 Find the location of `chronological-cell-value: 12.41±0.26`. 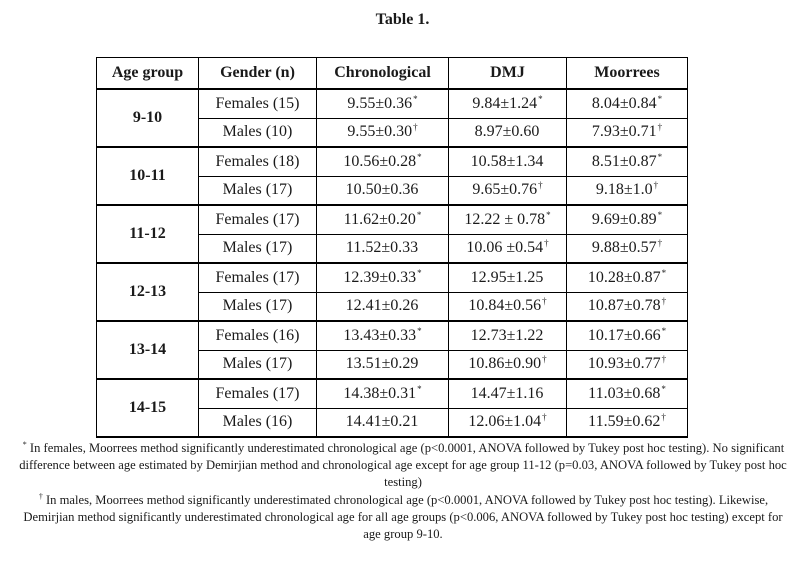

chronological-cell-value: 12.41±0.26 is located at coordinates (382, 306).